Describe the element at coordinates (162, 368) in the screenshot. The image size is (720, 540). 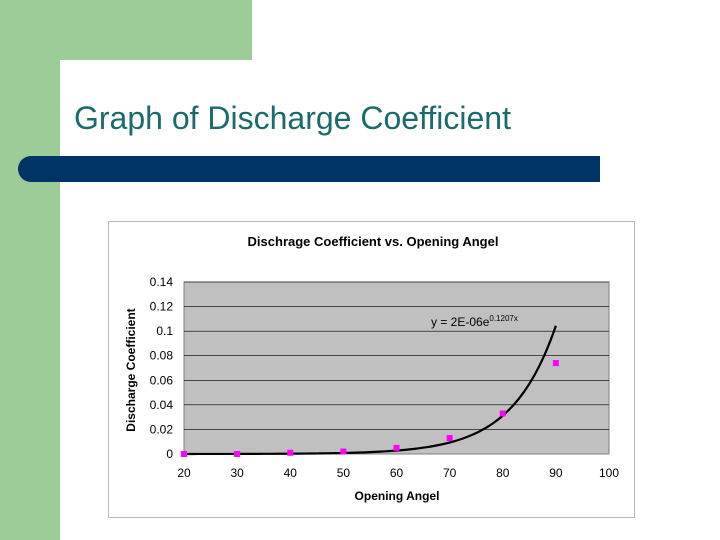
I see `y-tick-labels: 0 0.02 0.04 0.06 0.08 0.1 0.12 0.14` at that location.